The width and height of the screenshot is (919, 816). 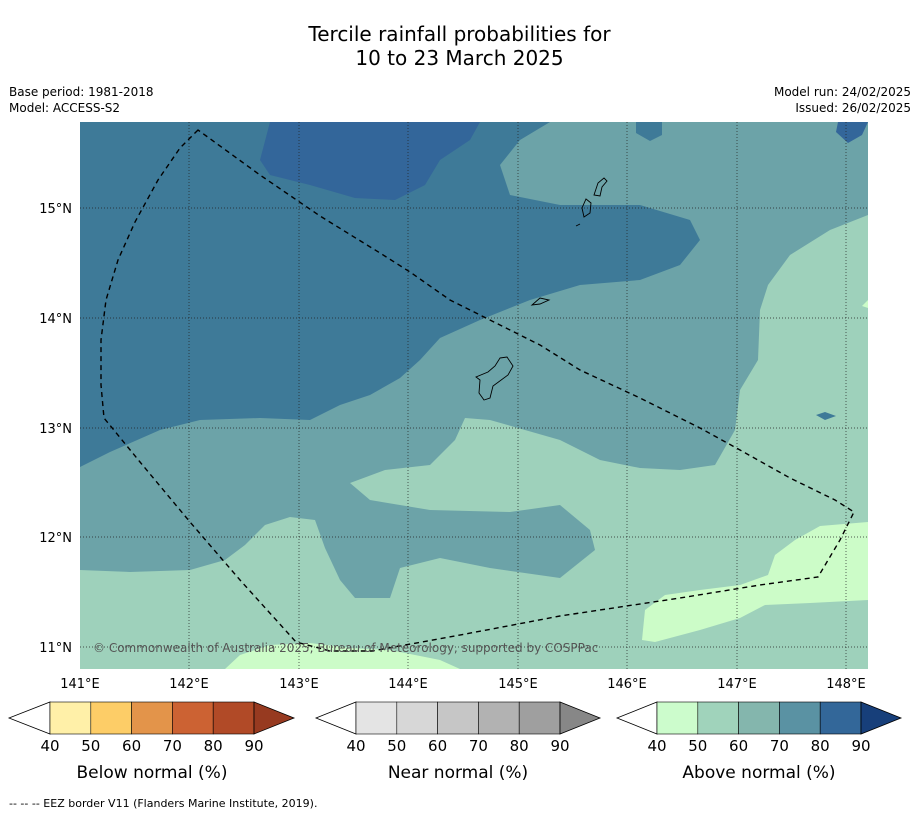 What do you see at coordinates (758, 773) in the screenshot?
I see `colorbar-title: Above normal (%)` at bounding box center [758, 773].